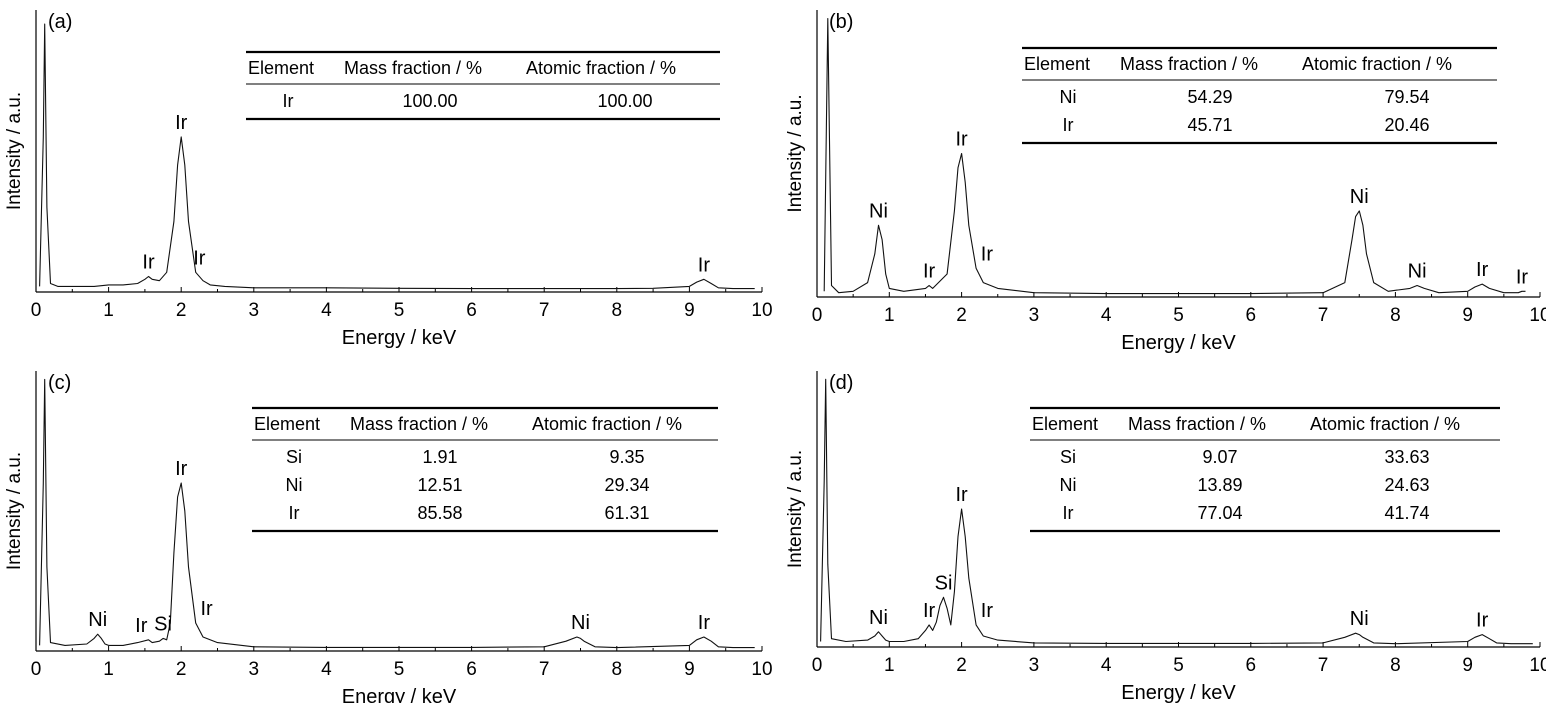  I want to click on panel-a-x-tick-label: 9, so click(689, 310).